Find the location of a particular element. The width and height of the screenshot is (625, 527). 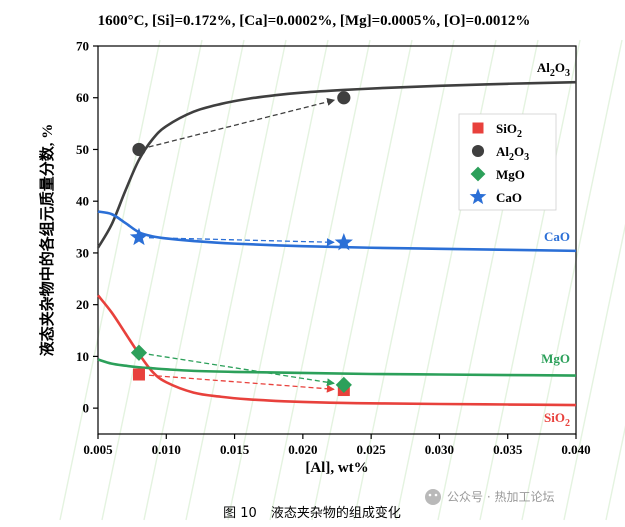

curve-label-mgo: MgO is located at coordinates (555, 358).